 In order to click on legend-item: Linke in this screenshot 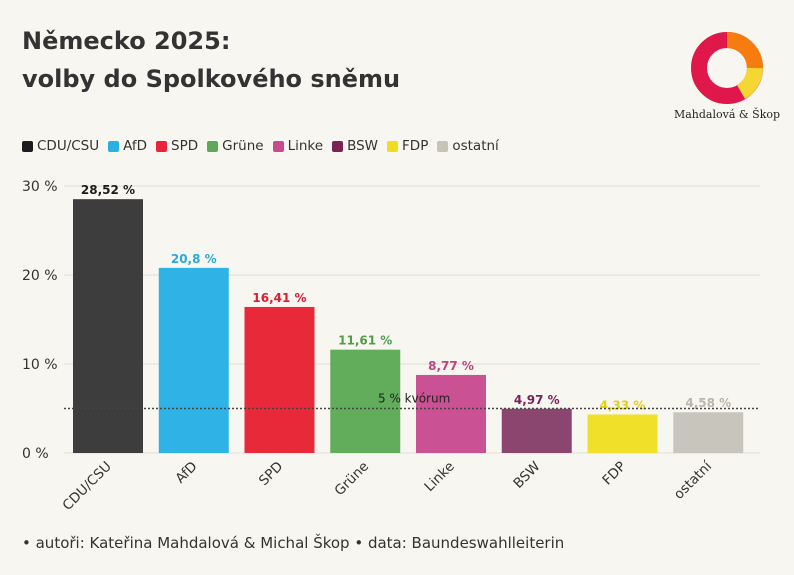, I will do `click(298, 146)`.